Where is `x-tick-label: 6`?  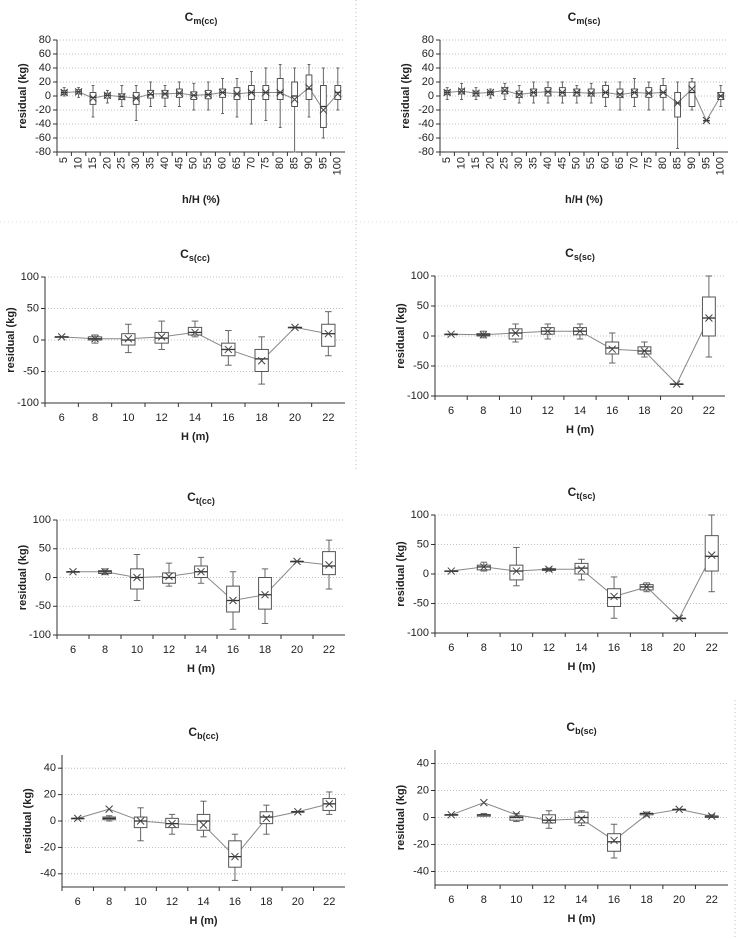 x-tick-label: 6 is located at coordinates (78, 902).